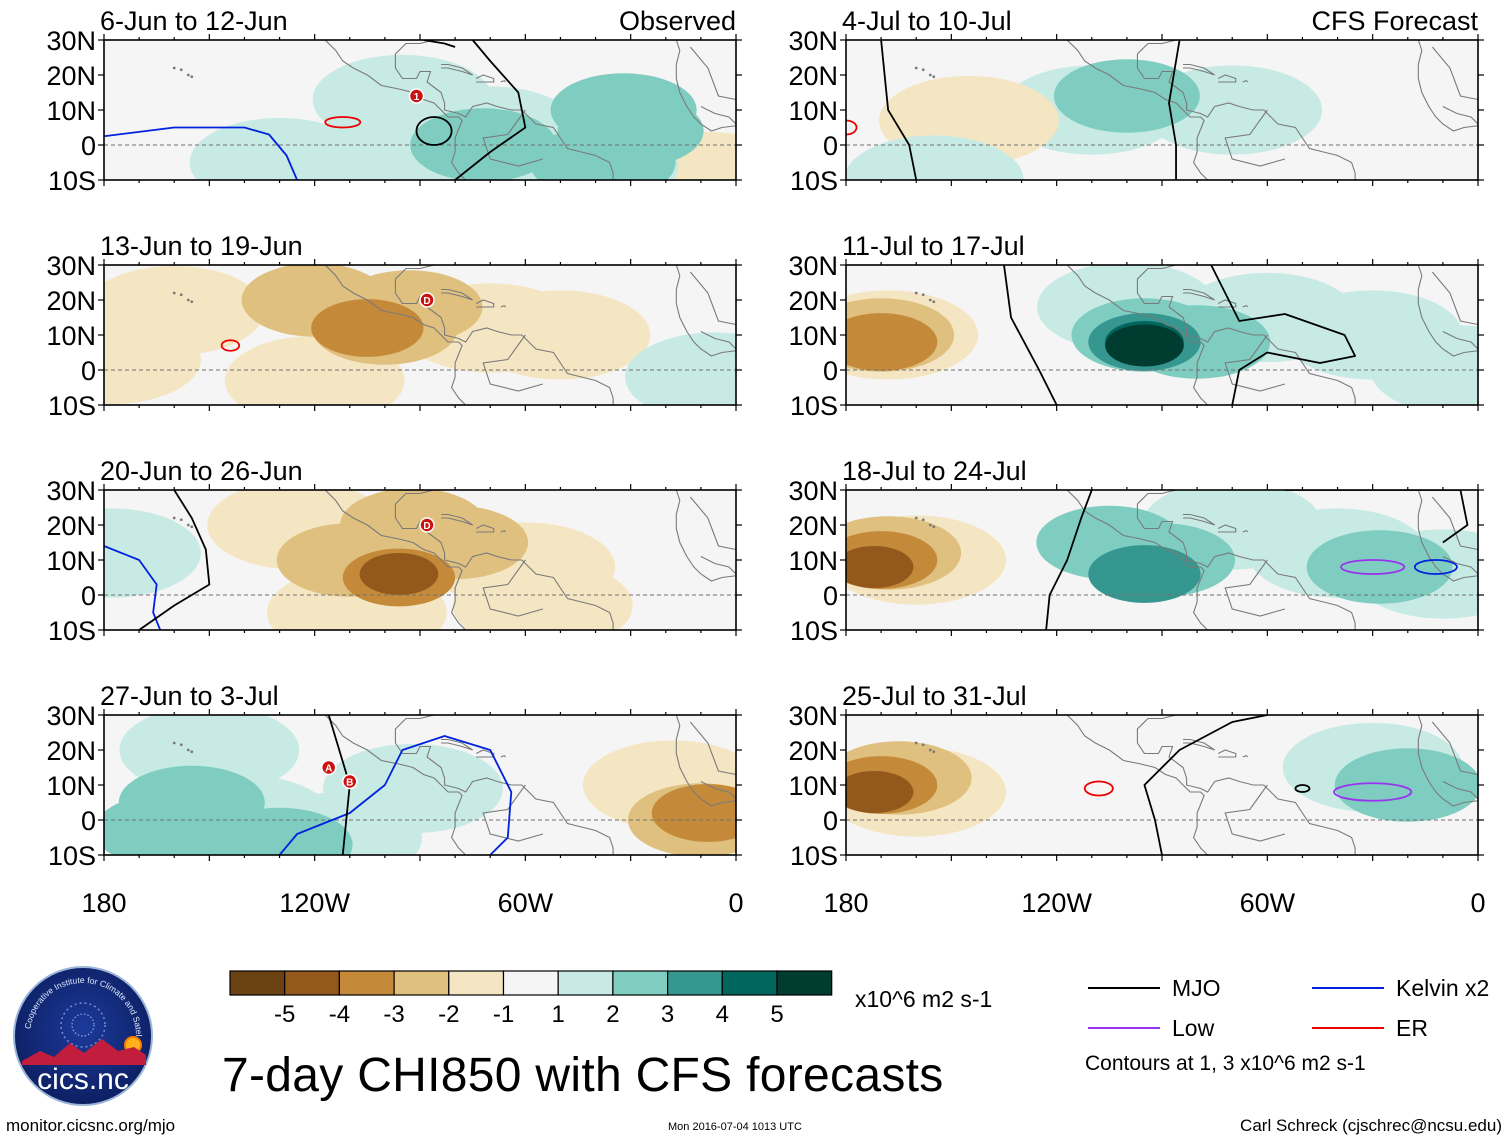 The width and height of the screenshot is (1510, 1142). I want to click on lon-tick-label: 0, so click(1477, 903).